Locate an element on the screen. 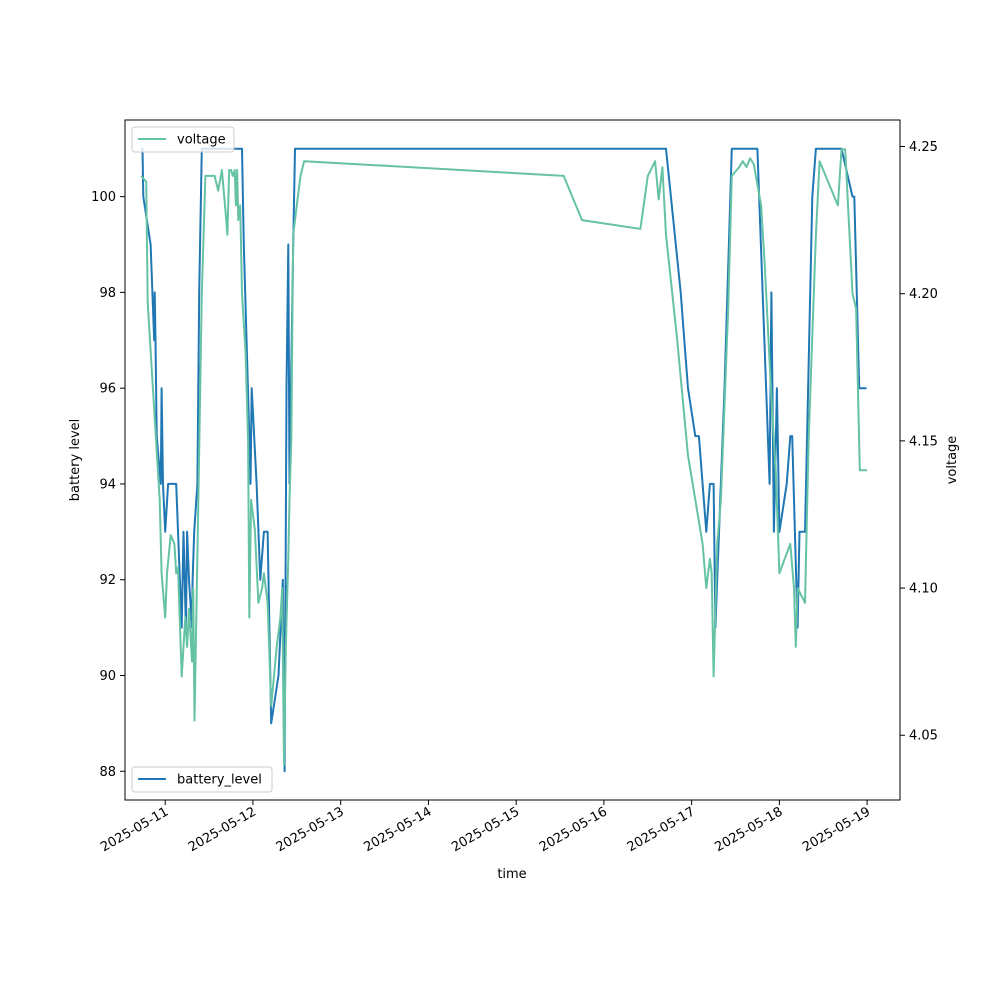  y-axis-right-title: voltage is located at coordinates (952, 460).